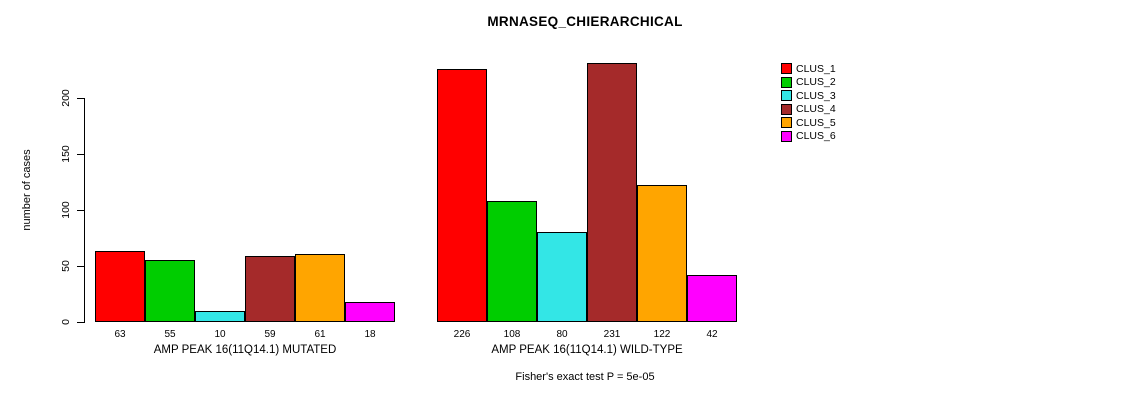  Describe the element at coordinates (120, 334) in the screenshot. I see `bar-value-label: 63` at that location.